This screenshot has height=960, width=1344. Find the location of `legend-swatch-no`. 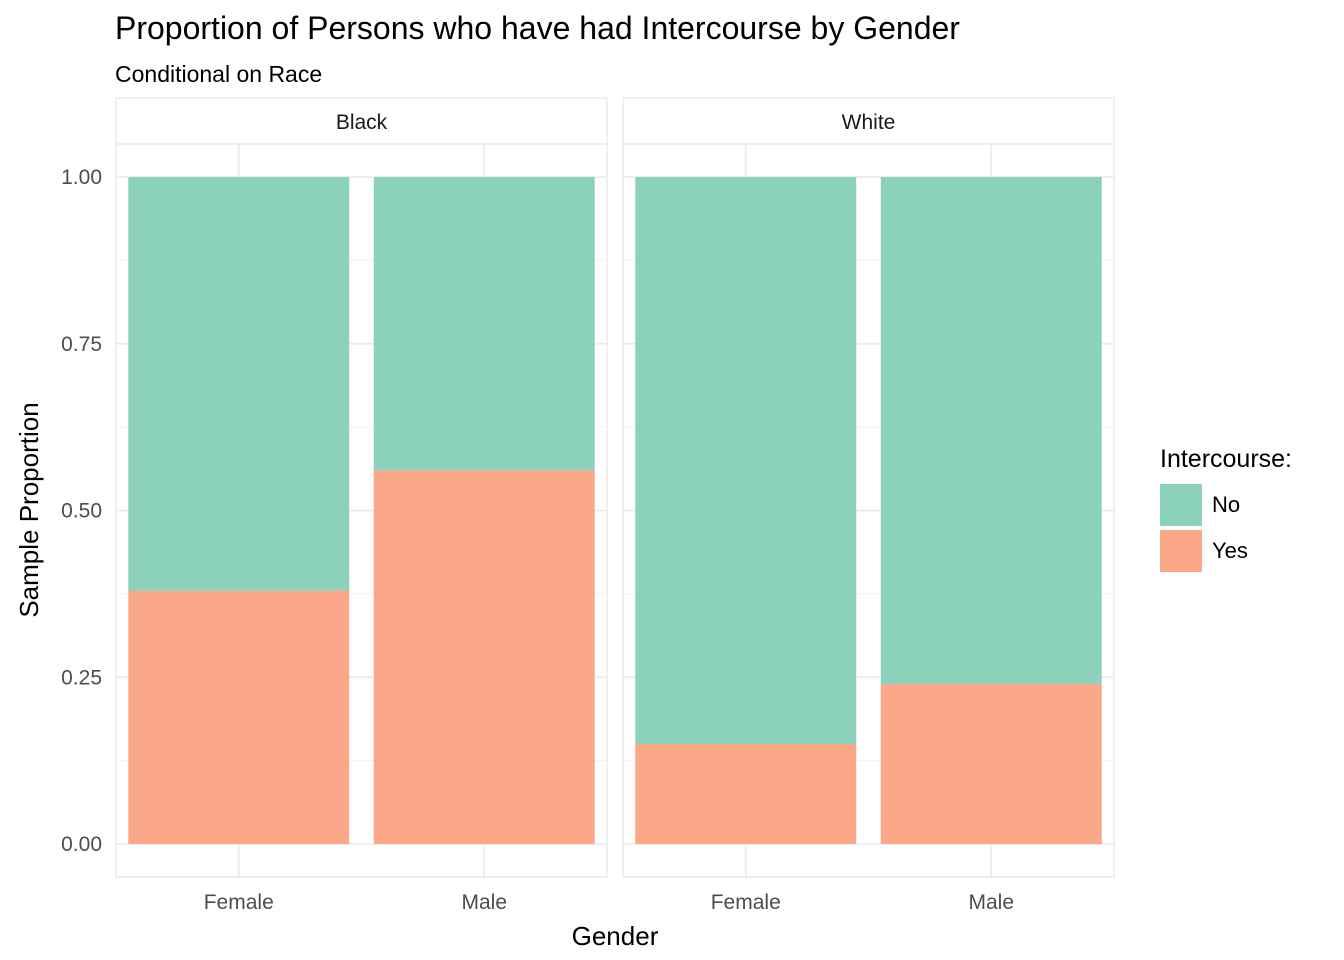

legend-swatch-no is located at coordinates (1181, 505).